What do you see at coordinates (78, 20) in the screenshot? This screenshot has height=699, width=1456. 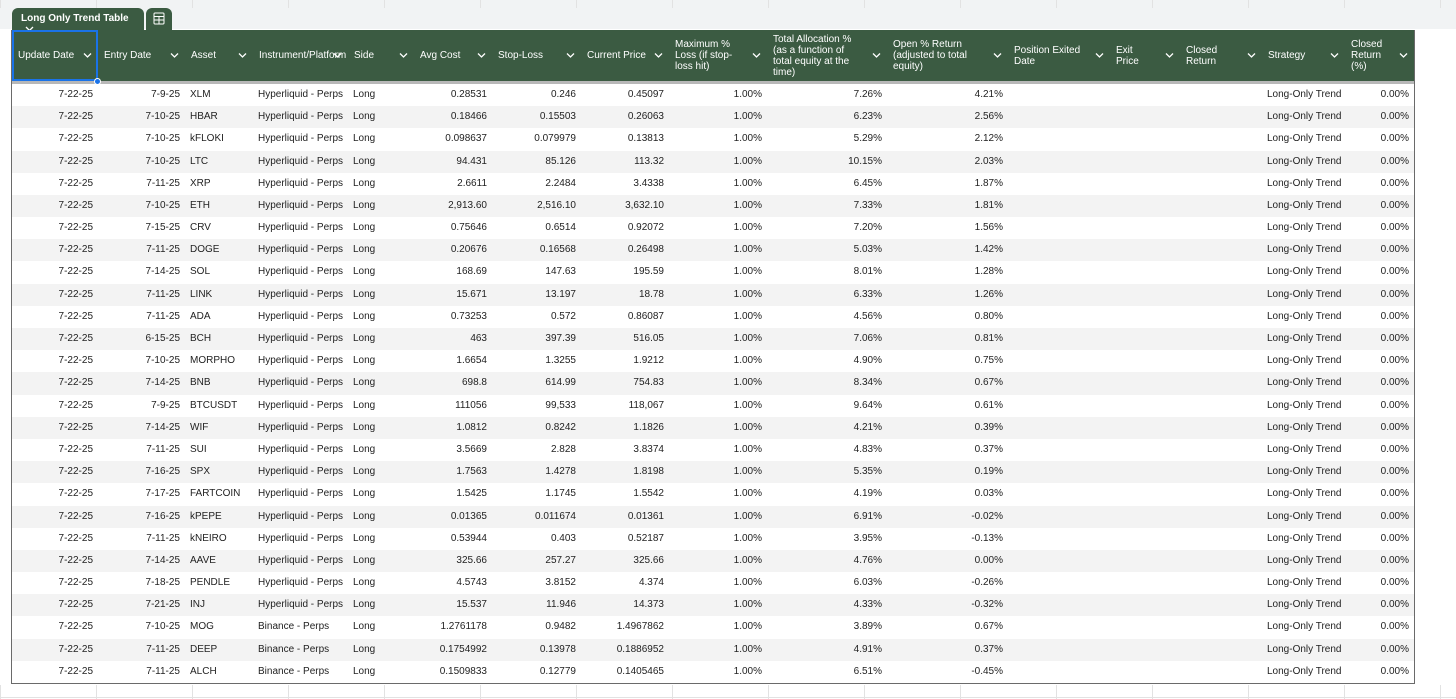 I see `table-tab: Long Only Trend Table` at bounding box center [78, 20].